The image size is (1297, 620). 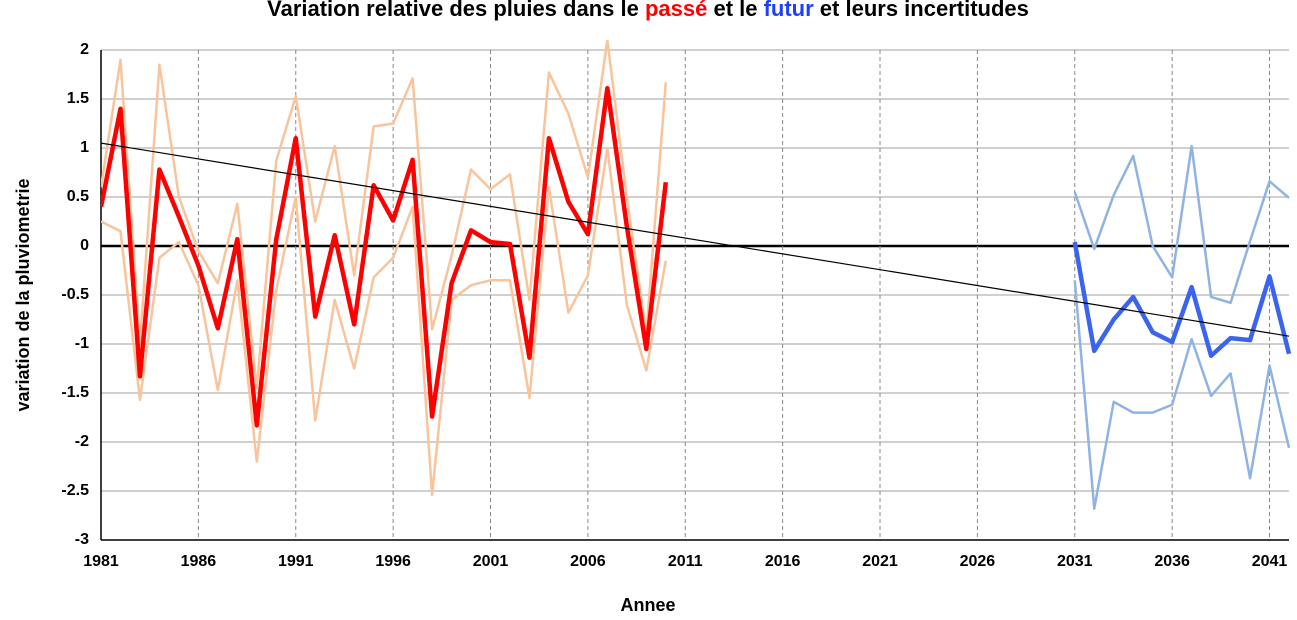 I want to click on x-tick-label: 2026, so click(x=978, y=561).